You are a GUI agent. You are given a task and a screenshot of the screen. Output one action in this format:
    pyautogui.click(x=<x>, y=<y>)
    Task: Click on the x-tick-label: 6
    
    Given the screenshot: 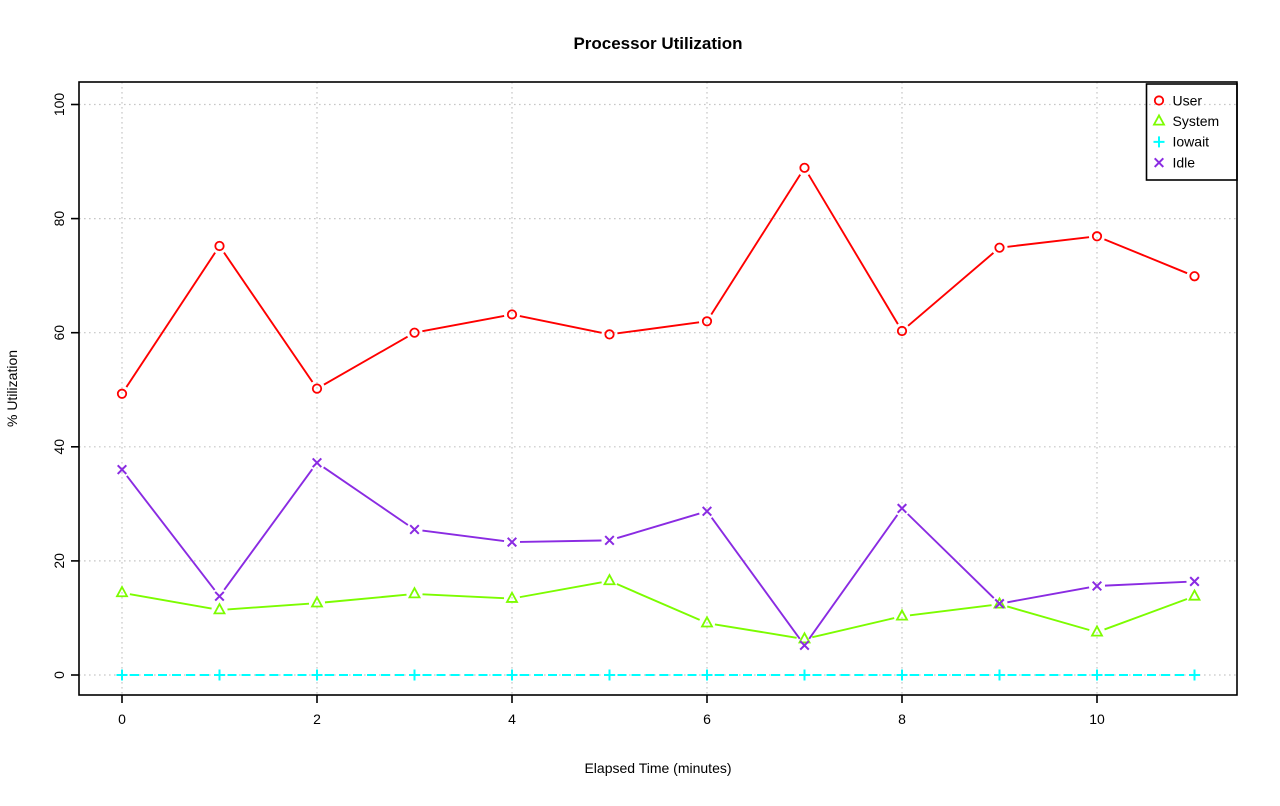 What is the action you would take?
    pyautogui.click(x=707, y=719)
    